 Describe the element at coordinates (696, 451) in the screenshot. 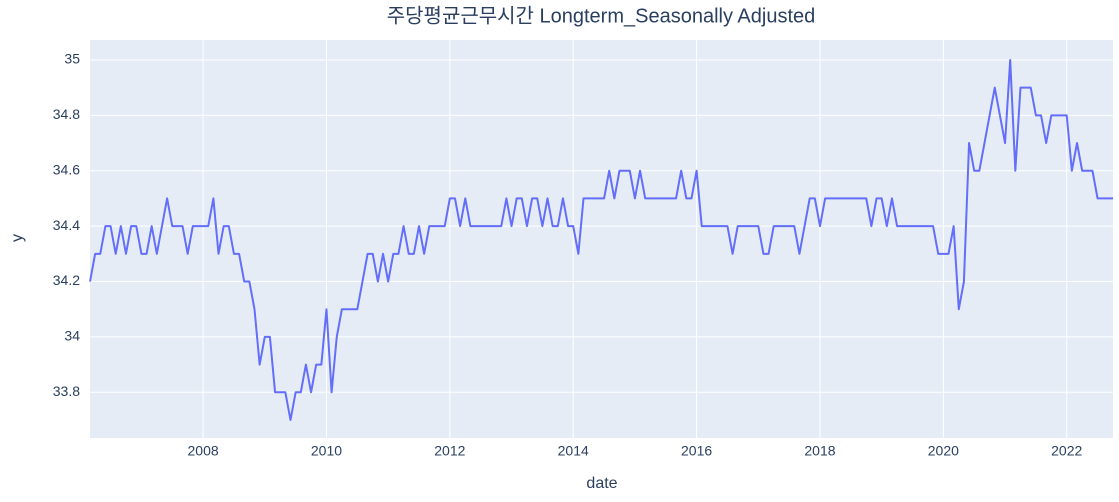

I see `x-tick-label: 2016` at that location.